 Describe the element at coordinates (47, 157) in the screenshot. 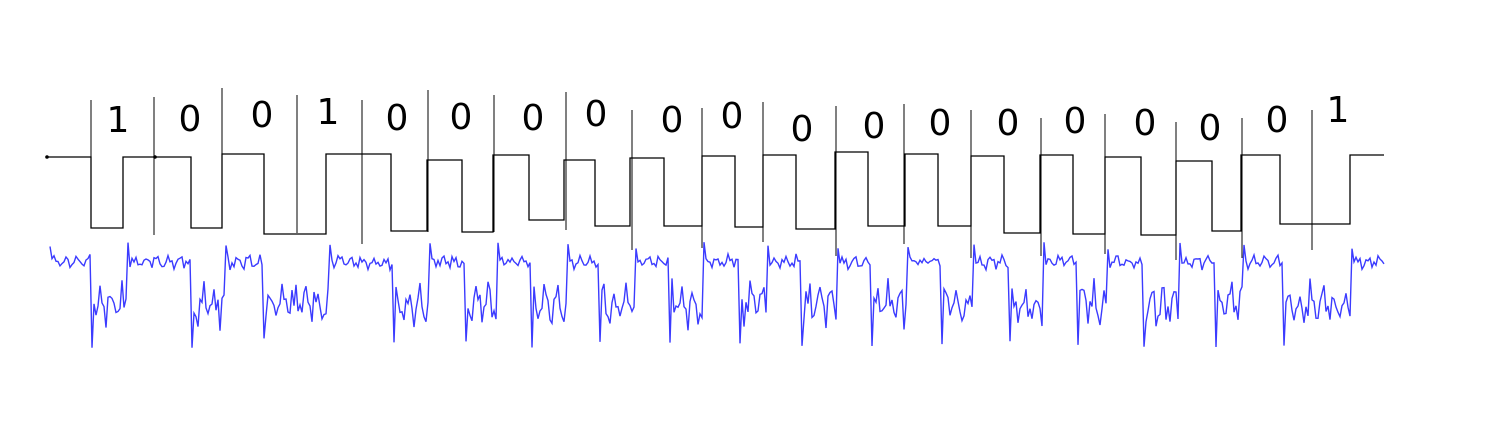

I see `start-dot` at that location.